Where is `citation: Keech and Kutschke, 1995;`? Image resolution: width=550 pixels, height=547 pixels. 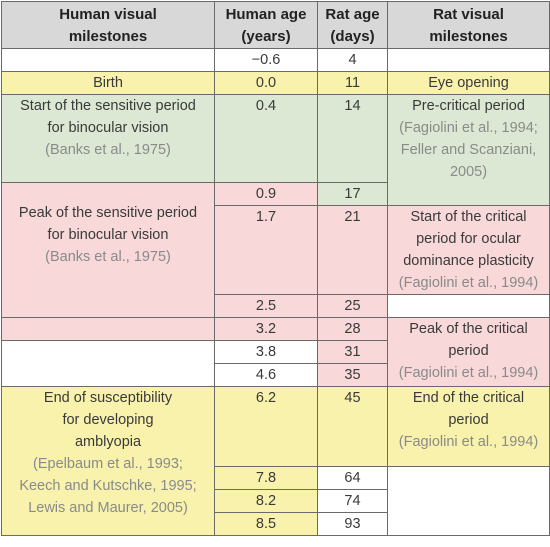
citation: Keech and Kutschke, 1995; is located at coordinates (108, 486).